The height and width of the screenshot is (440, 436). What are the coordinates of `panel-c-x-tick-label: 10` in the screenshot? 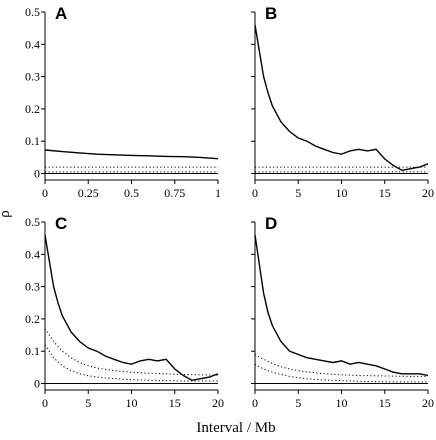 It's located at (132, 403).